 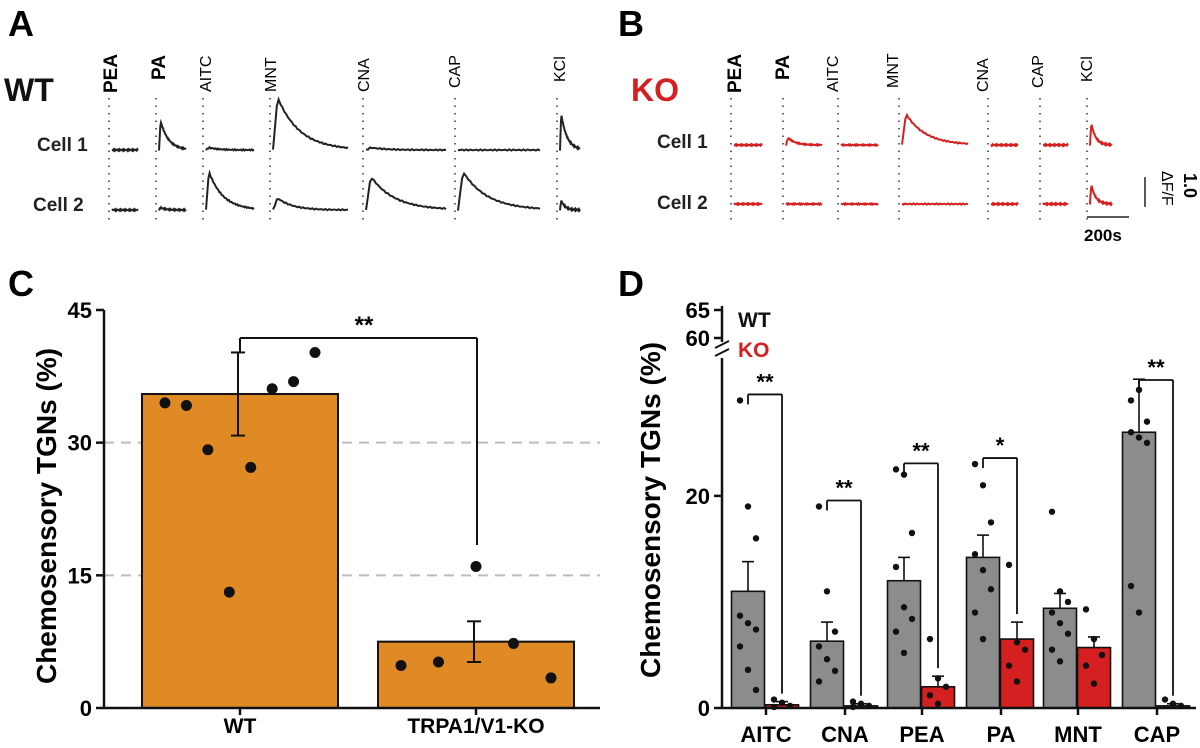 I want to click on bar-wt, so click(x=240, y=551).